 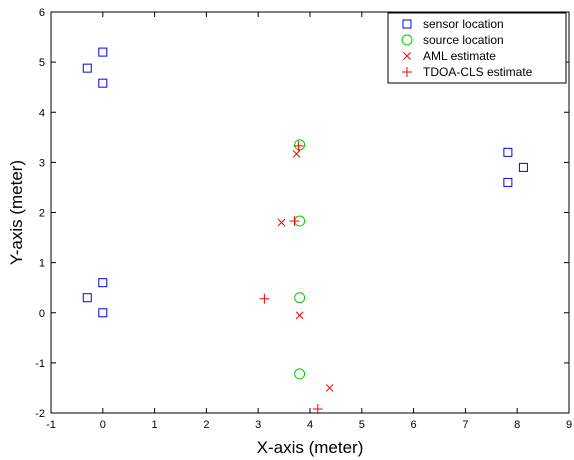 I want to click on y-tick-label: 3, so click(x=42, y=163).